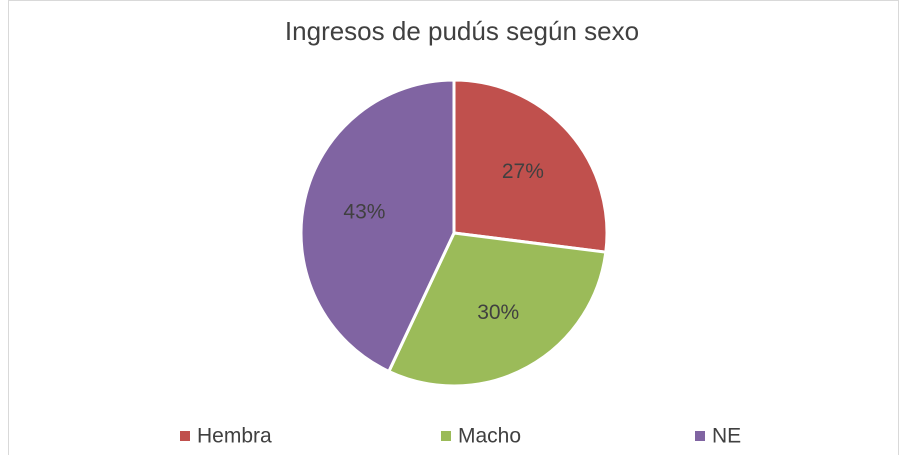  I want to click on data-label: 30%, so click(498, 312).